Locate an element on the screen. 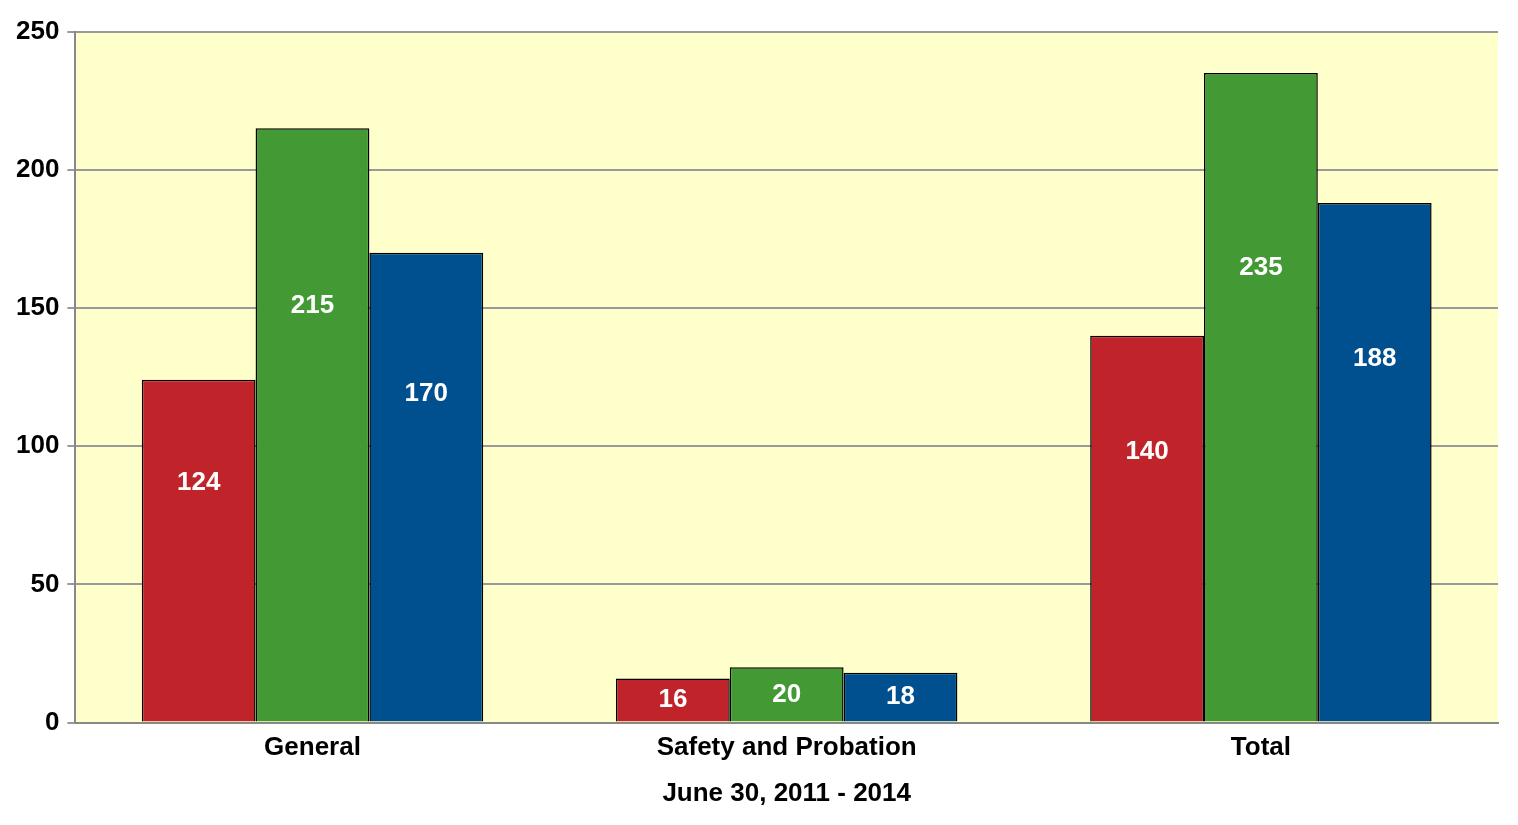  data-label: 188 is located at coordinates (1375, 356).